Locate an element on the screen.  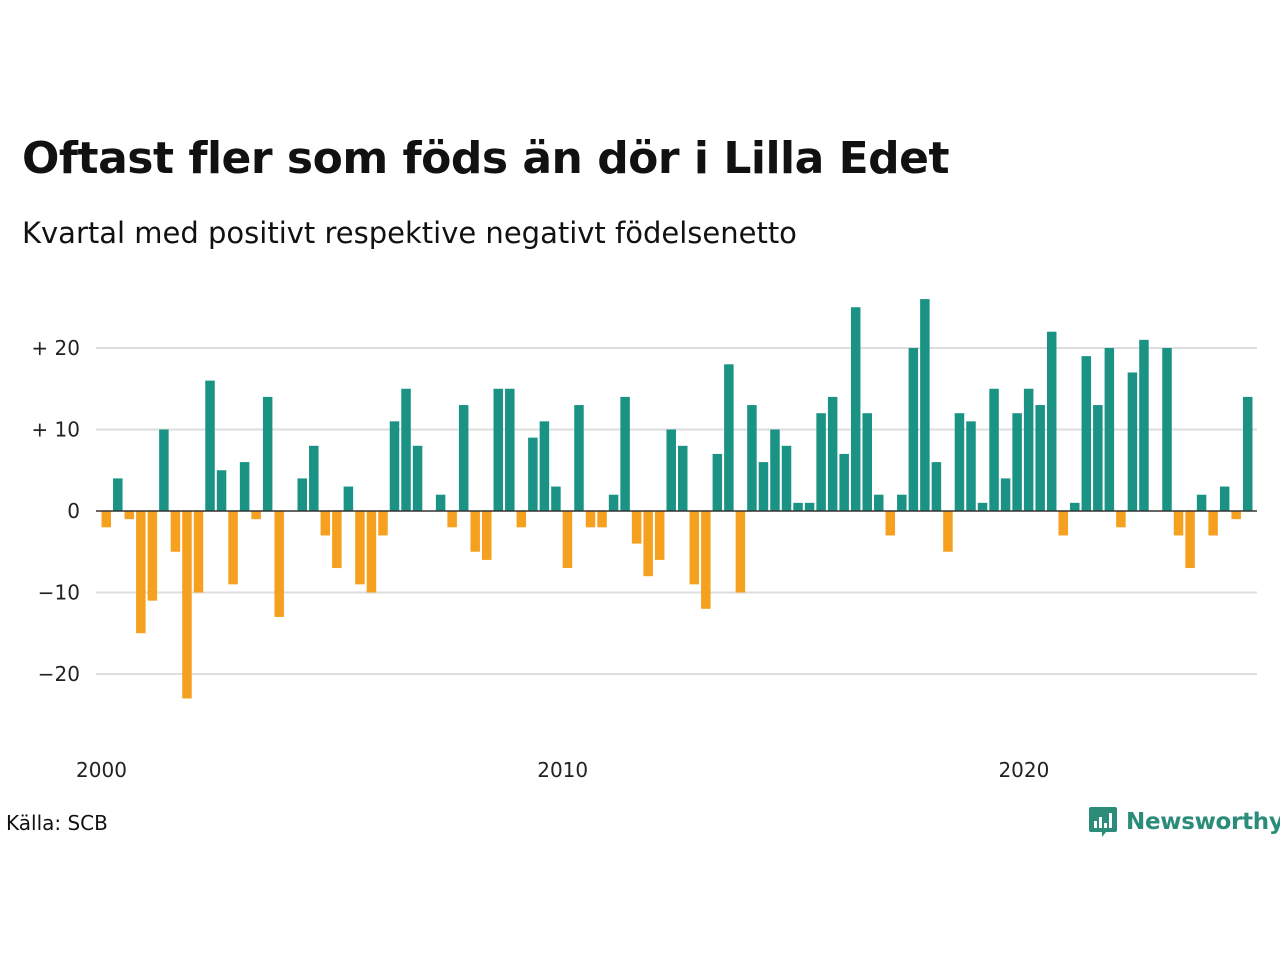
logo-text: Newsworthy is located at coordinates (1203, 822).